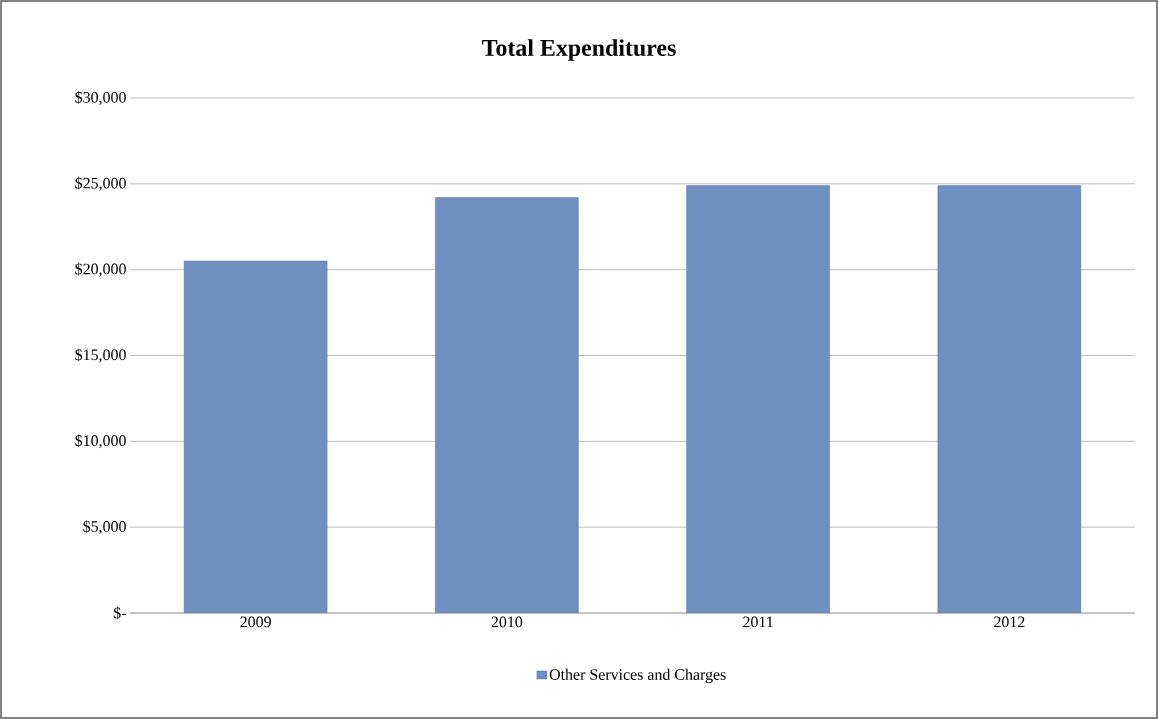  What do you see at coordinates (637, 676) in the screenshot?
I see `legend-label: Other Services and Charges` at bounding box center [637, 676].